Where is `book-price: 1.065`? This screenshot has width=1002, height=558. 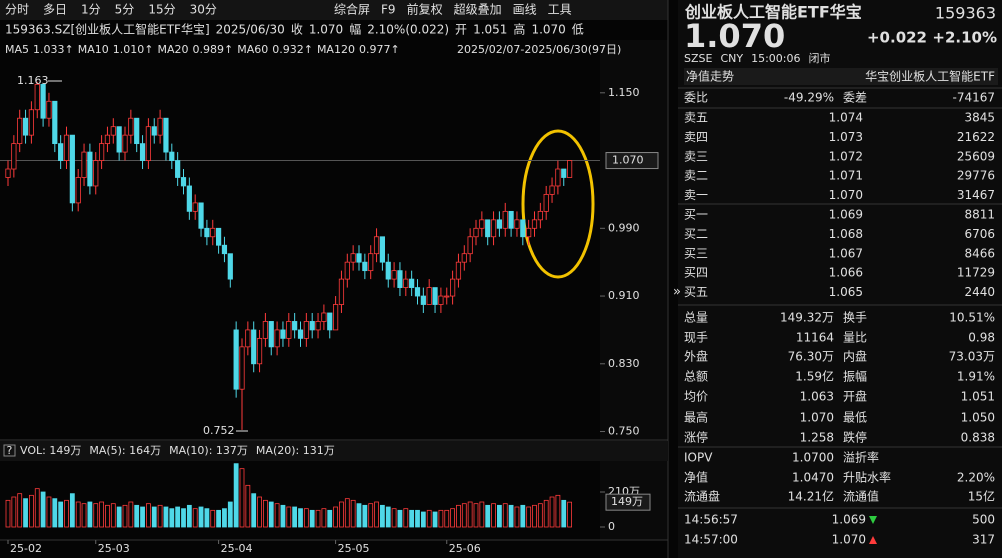
book-price: 1.065 is located at coordinates (846, 292).